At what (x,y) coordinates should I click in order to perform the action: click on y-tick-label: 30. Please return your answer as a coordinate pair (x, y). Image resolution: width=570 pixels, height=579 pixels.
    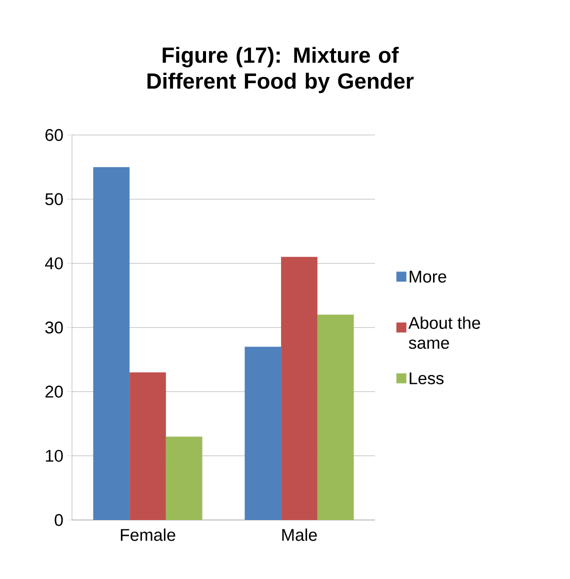
    Looking at the image, I should click on (54, 328).